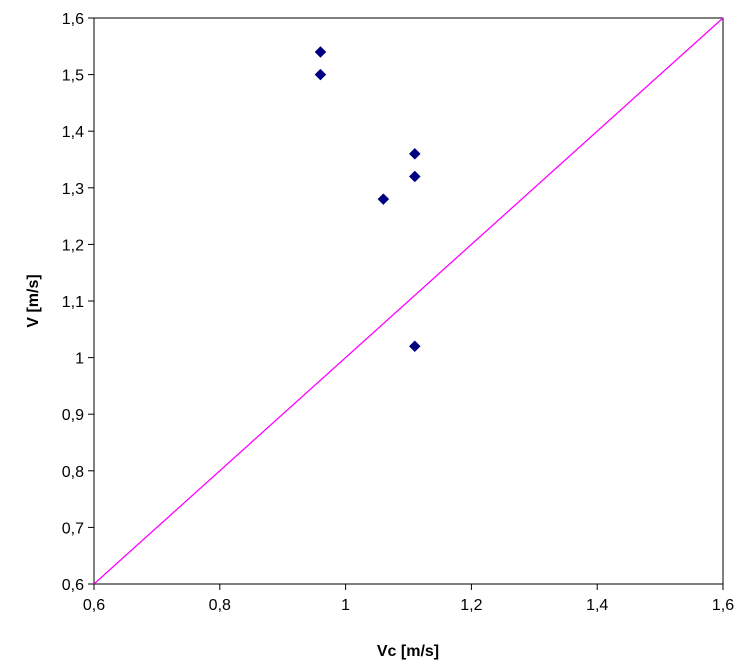 The image size is (742, 666). I want to click on y-tick-label: 1,5, so click(73, 76).